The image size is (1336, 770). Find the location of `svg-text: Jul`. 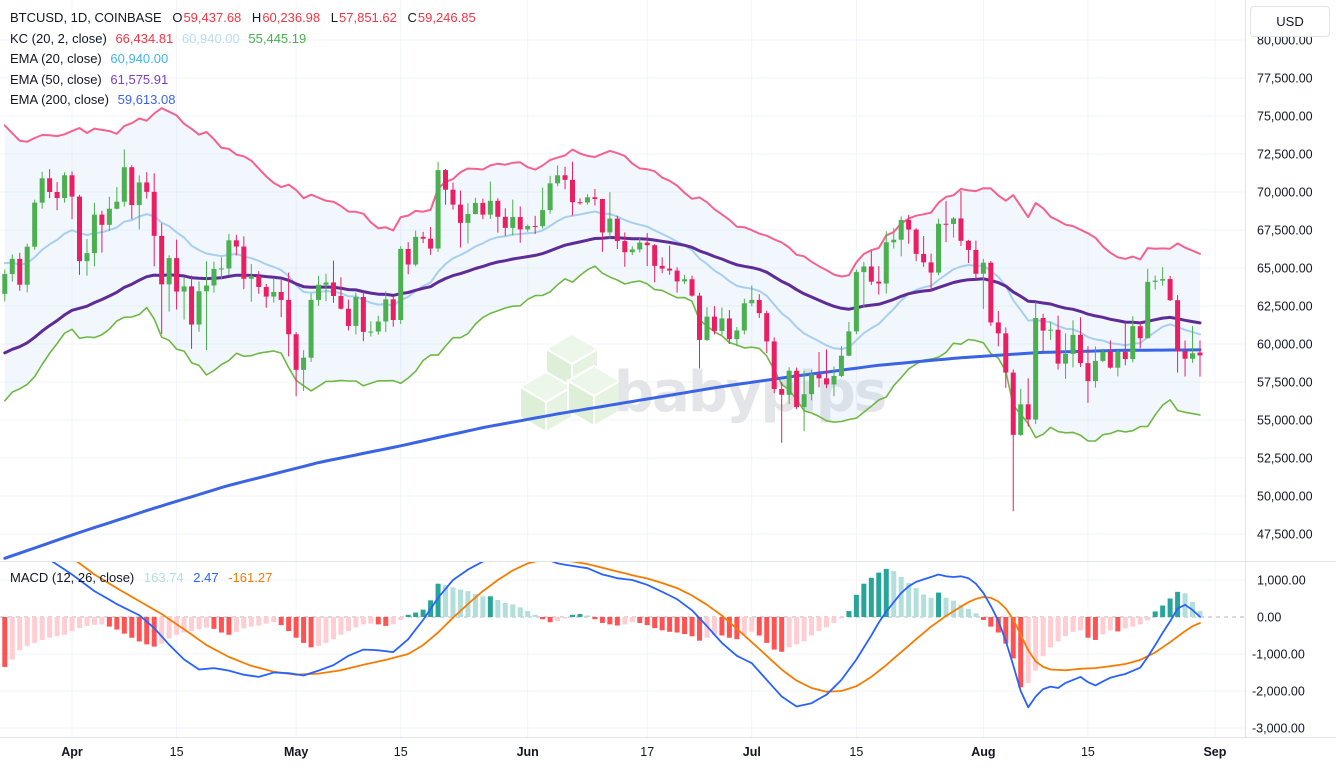

svg-text: Jul is located at coordinates (752, 752).